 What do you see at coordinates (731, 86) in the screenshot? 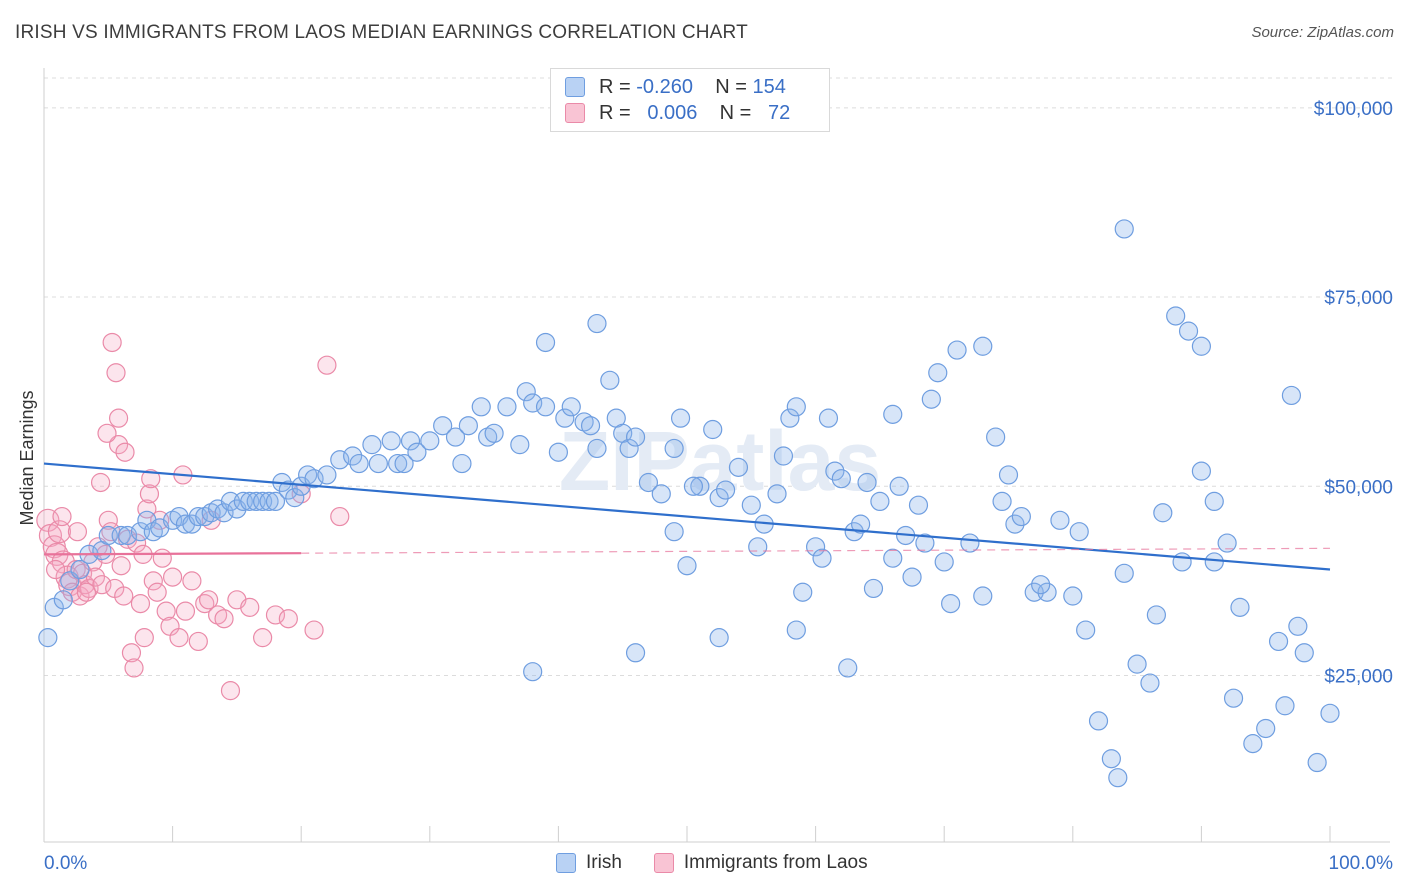
I see `legend-n-label: N =` at bounding box center [731, 86].